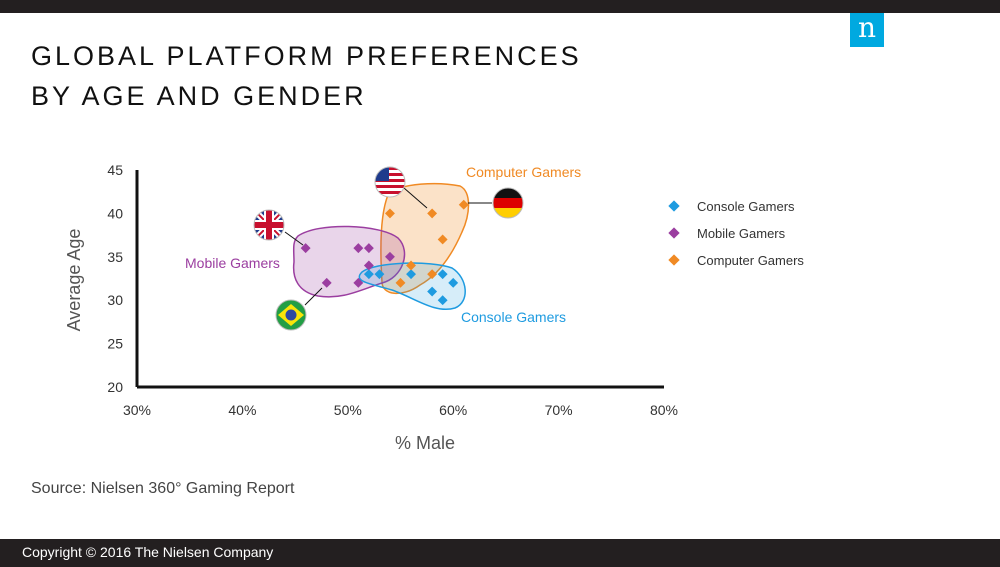 This screenshot has width=1000, height=567. I want to click on uk-flag-icon, so click(269, 225).